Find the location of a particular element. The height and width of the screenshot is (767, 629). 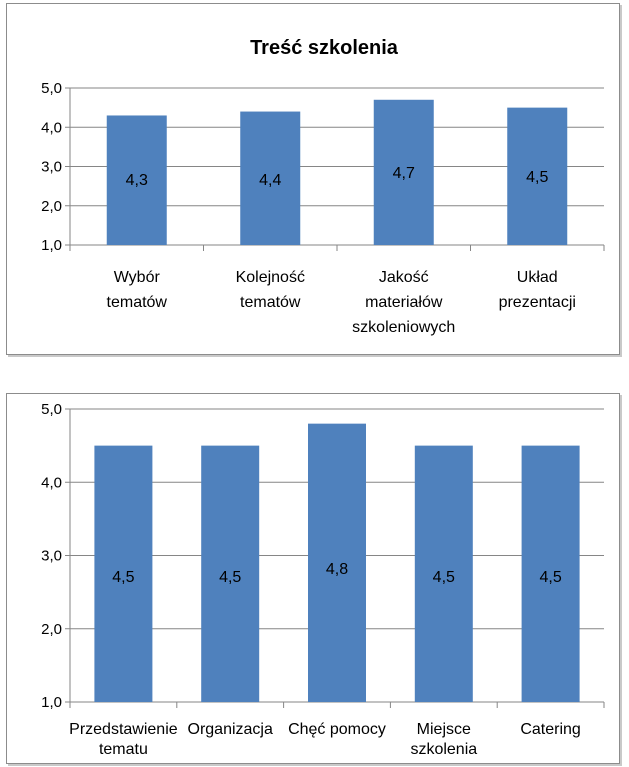

x-category-label: materiałów is located at coordinates (404, 302).